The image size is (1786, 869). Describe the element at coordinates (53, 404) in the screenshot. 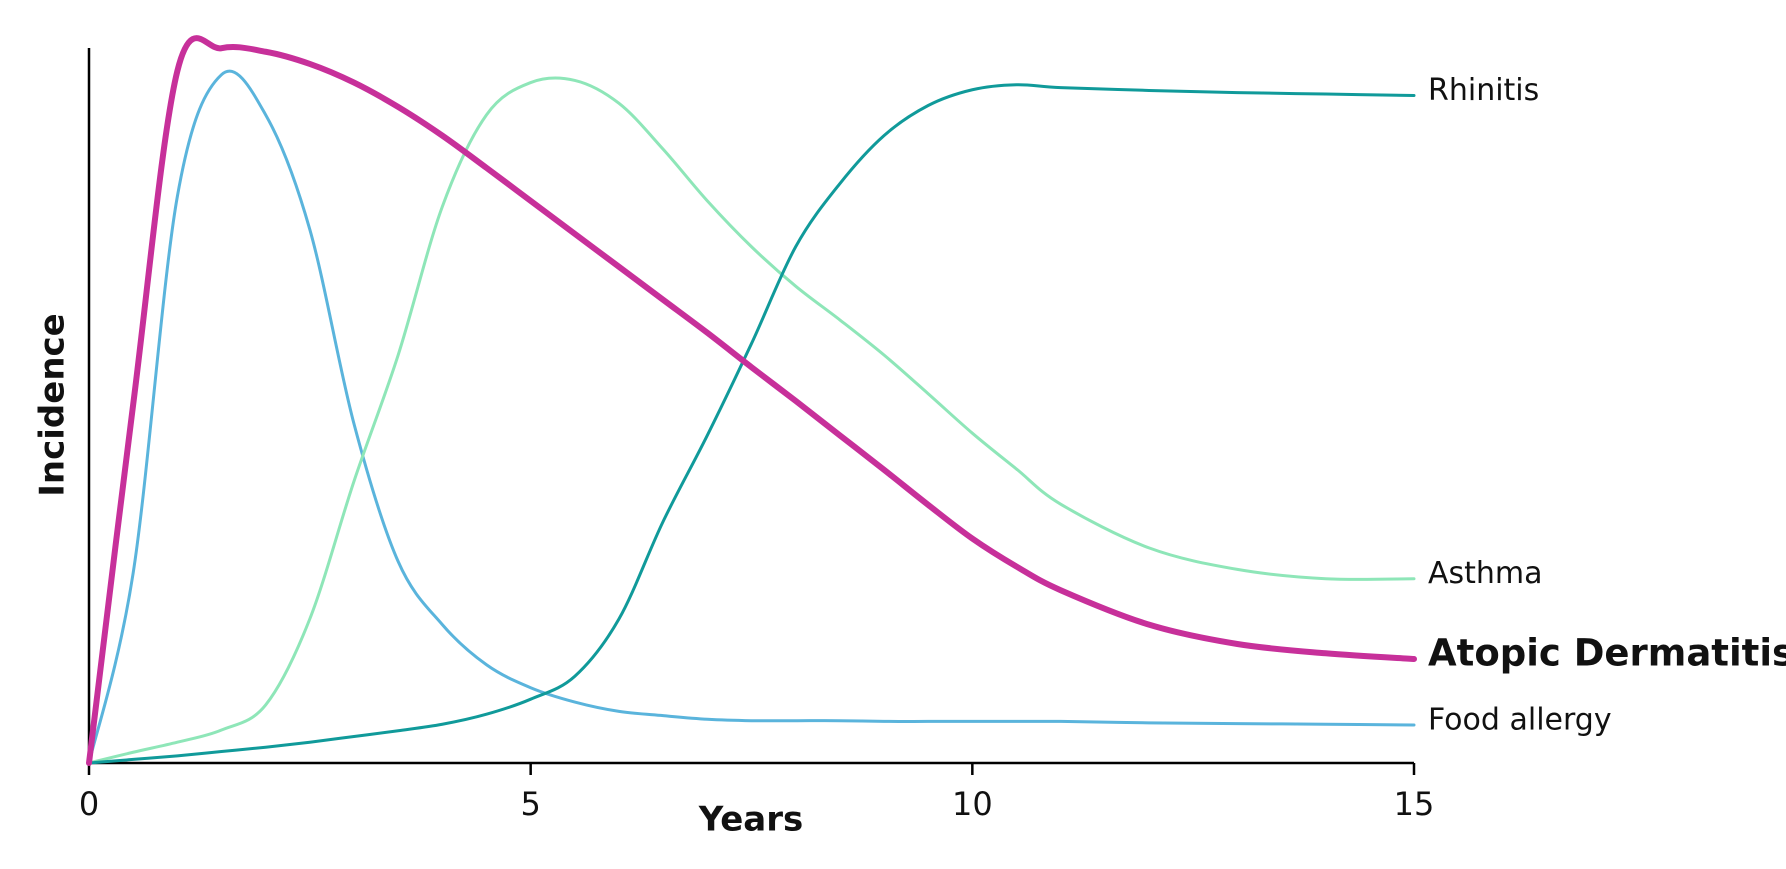

I see `y-axis-label: Incidence` at that location.